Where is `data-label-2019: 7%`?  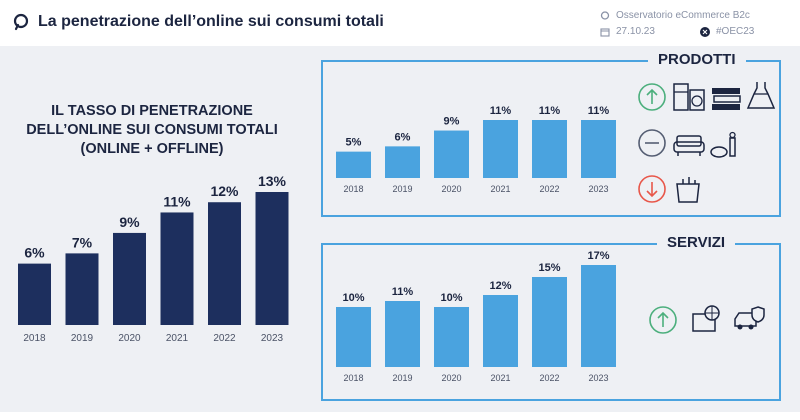 data-label-2019: 7% is located at coordinates (82, 242).